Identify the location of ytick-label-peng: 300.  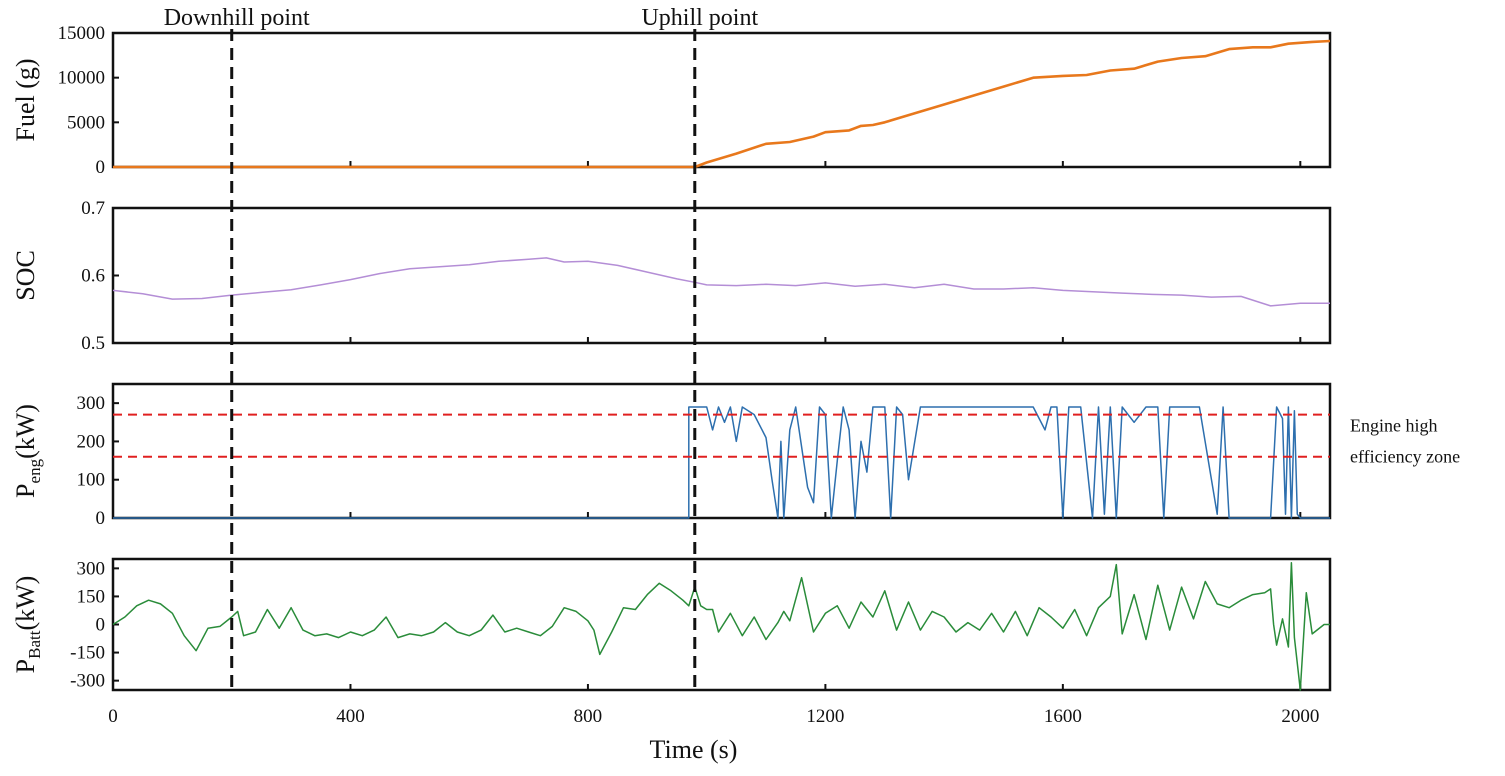
(91, 403).